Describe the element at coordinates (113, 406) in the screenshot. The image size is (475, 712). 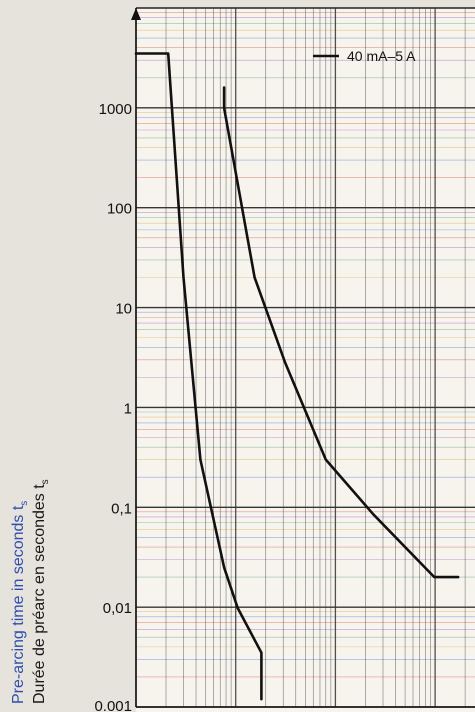
I see `y-axis-tick-labels: 1000 100 10 1 0,1 0,01 0.001` at that location.